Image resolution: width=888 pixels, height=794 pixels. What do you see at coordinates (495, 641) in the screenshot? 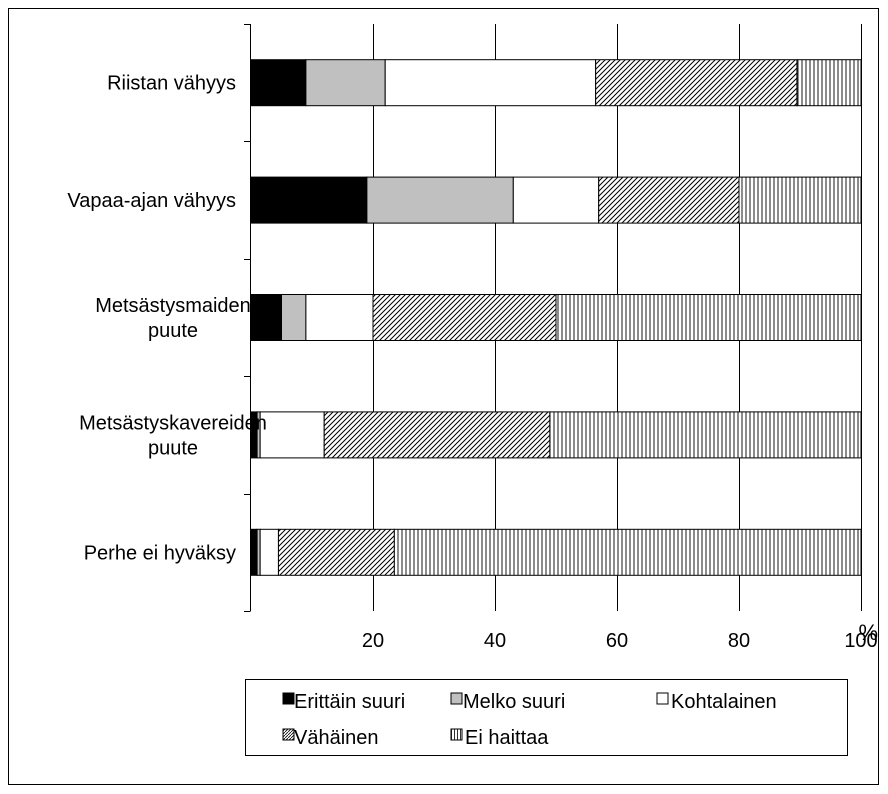
I see `x-tick-label-40: 40` at bounding box center [495, 641].